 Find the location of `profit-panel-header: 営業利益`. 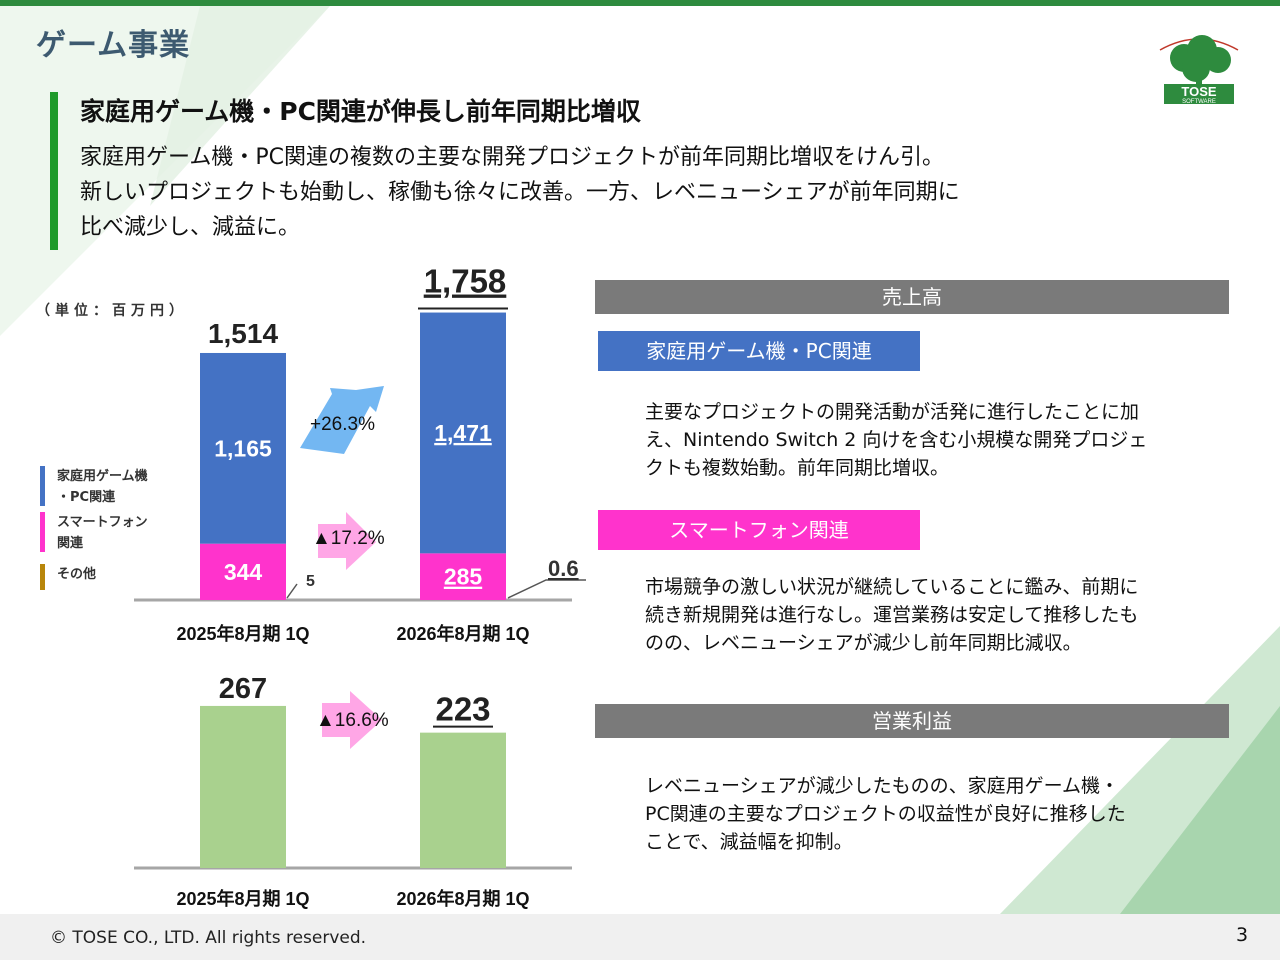

profit-panel-header: 営業利益 is located at coordinates (912, 721).